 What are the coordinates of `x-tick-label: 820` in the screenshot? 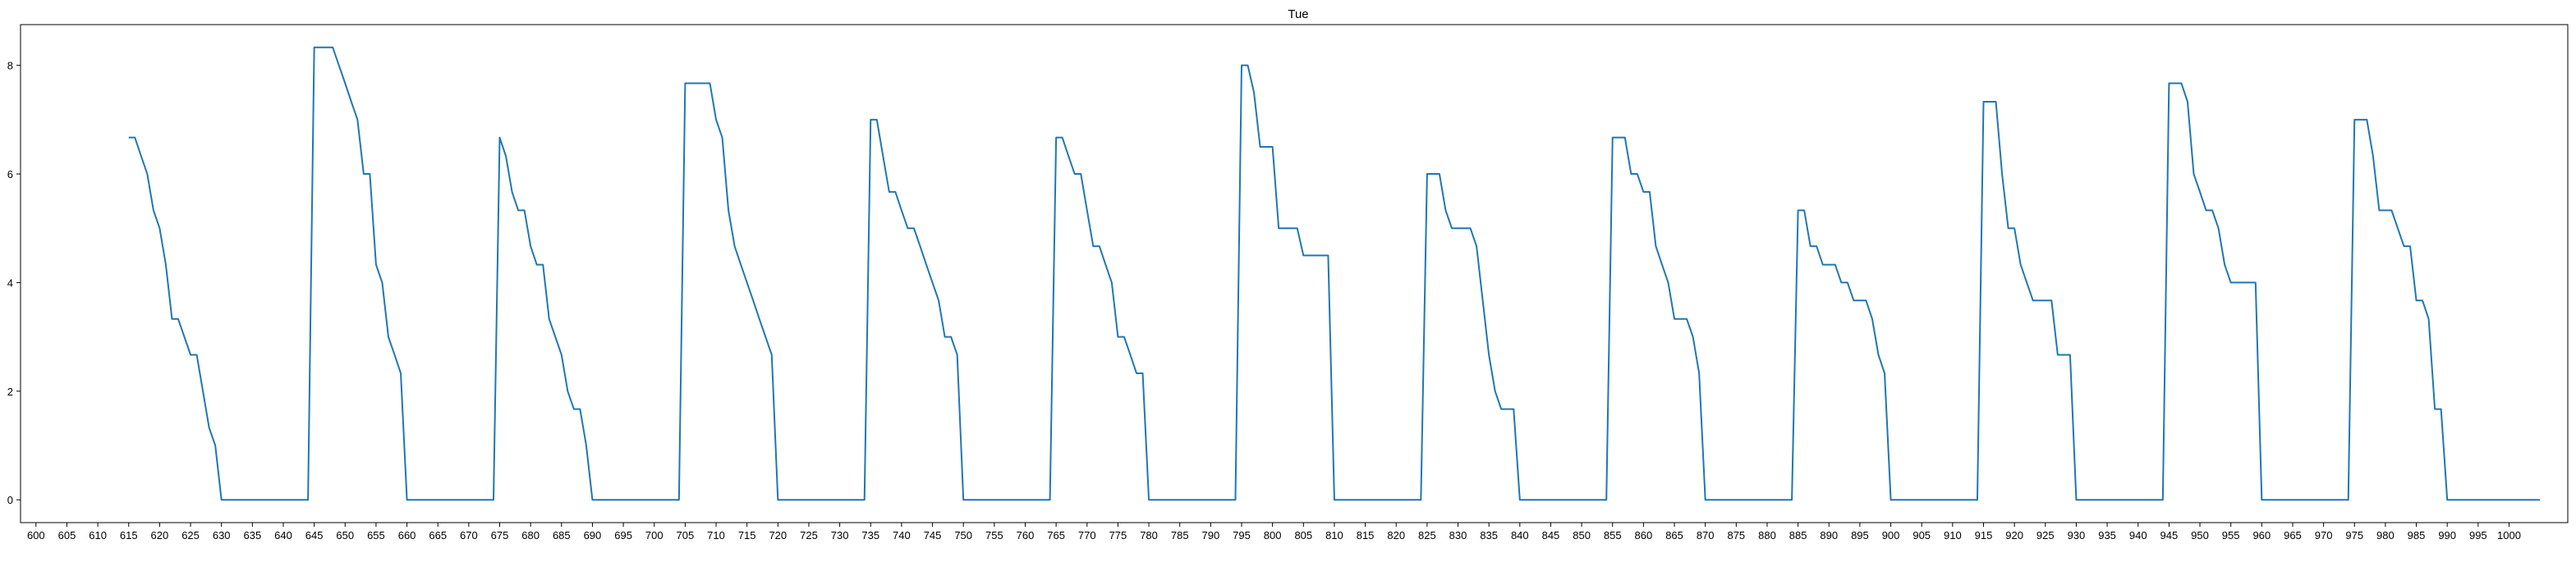 It's located at (1396, 535).